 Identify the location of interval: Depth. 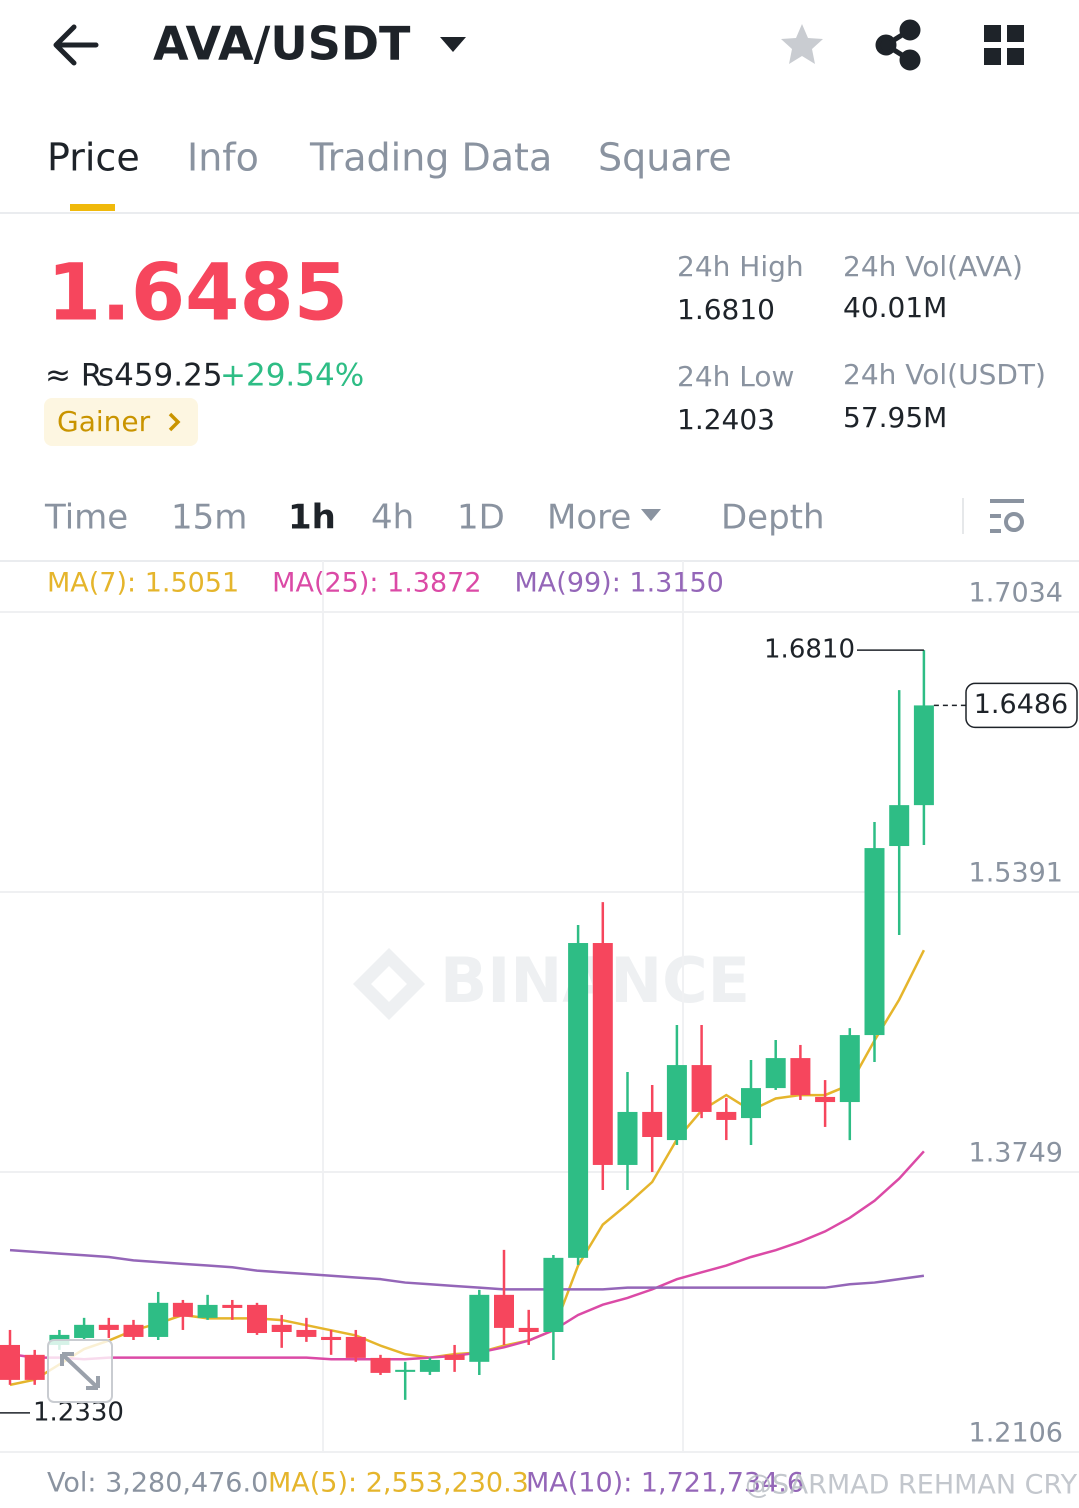
(773, 518).